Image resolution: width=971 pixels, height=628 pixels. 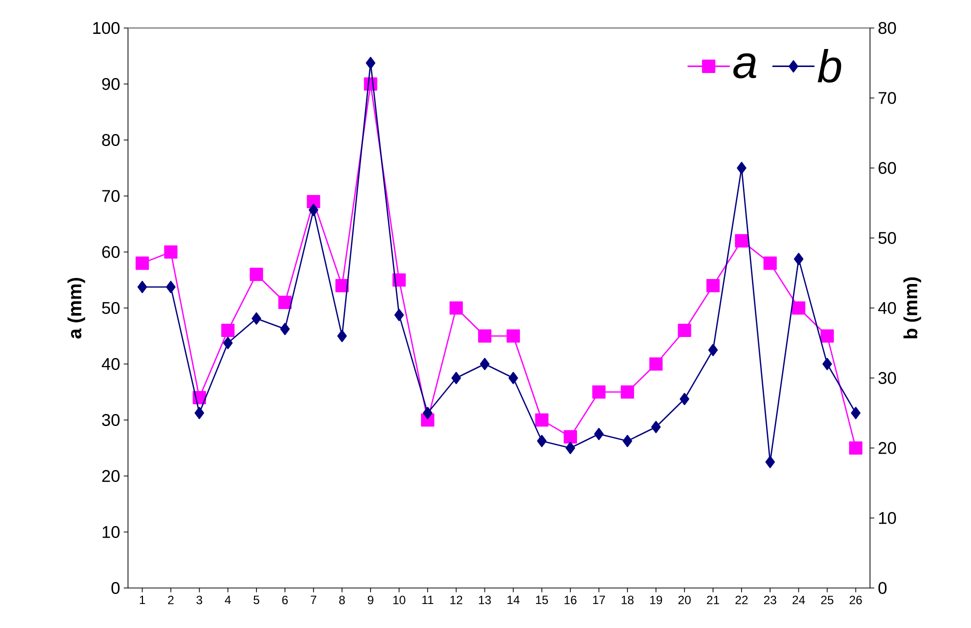 What do you see at coordinates (912, 307) in the screenshot?
I see `y2-axis-title: b (mm)` at bounding box center [912, 307].